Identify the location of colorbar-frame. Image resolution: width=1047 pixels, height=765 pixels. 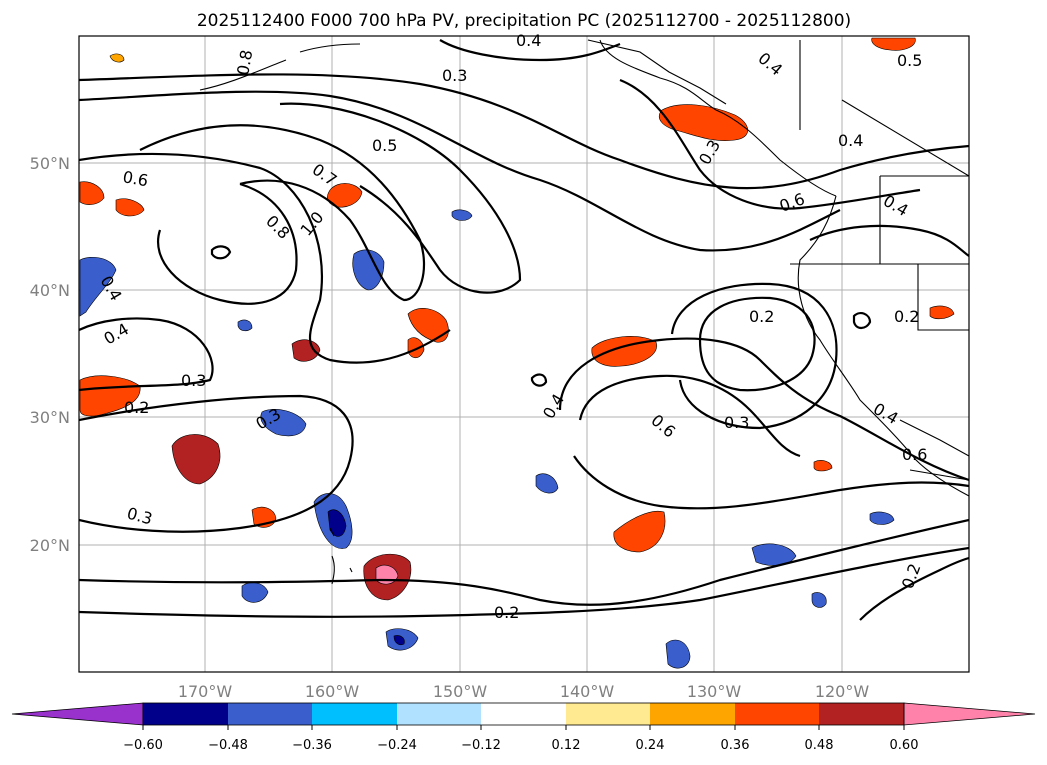
(523, 714).